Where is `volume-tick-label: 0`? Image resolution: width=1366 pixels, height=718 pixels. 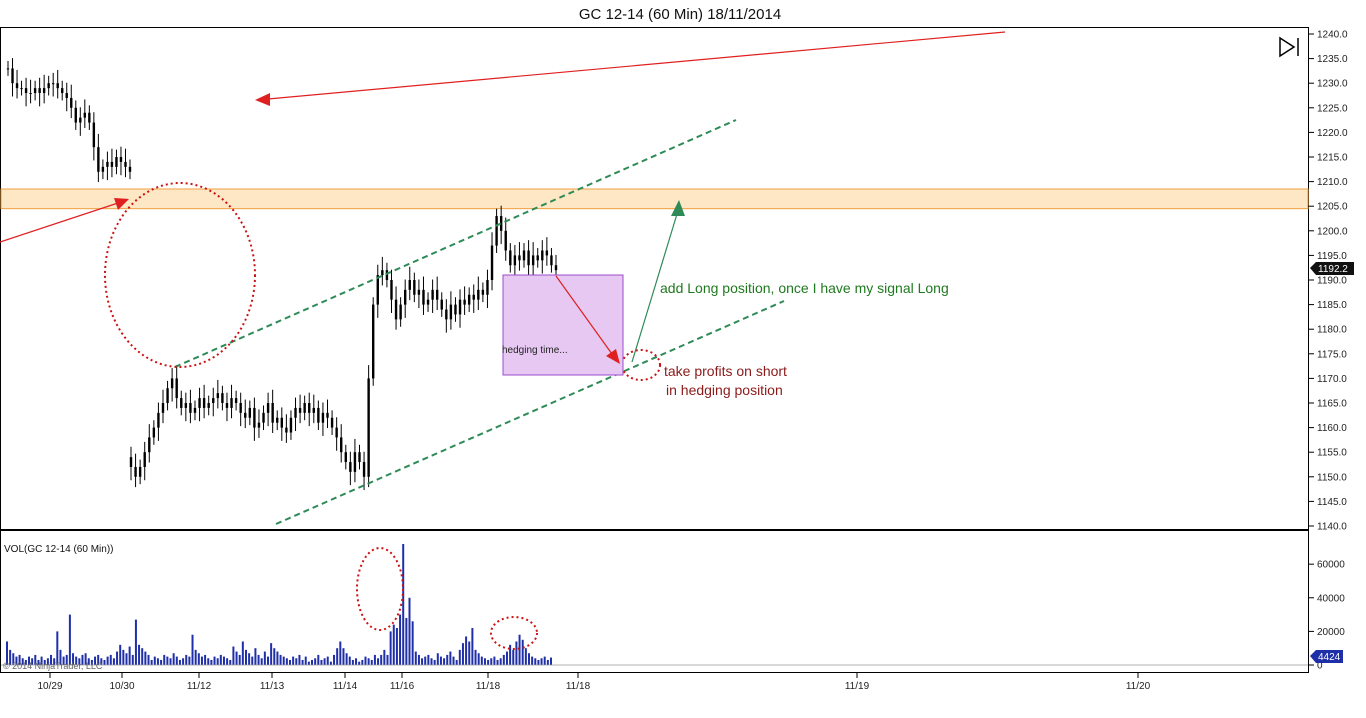
volume-tick-label: 0 is located at coordinates (1320, 666).